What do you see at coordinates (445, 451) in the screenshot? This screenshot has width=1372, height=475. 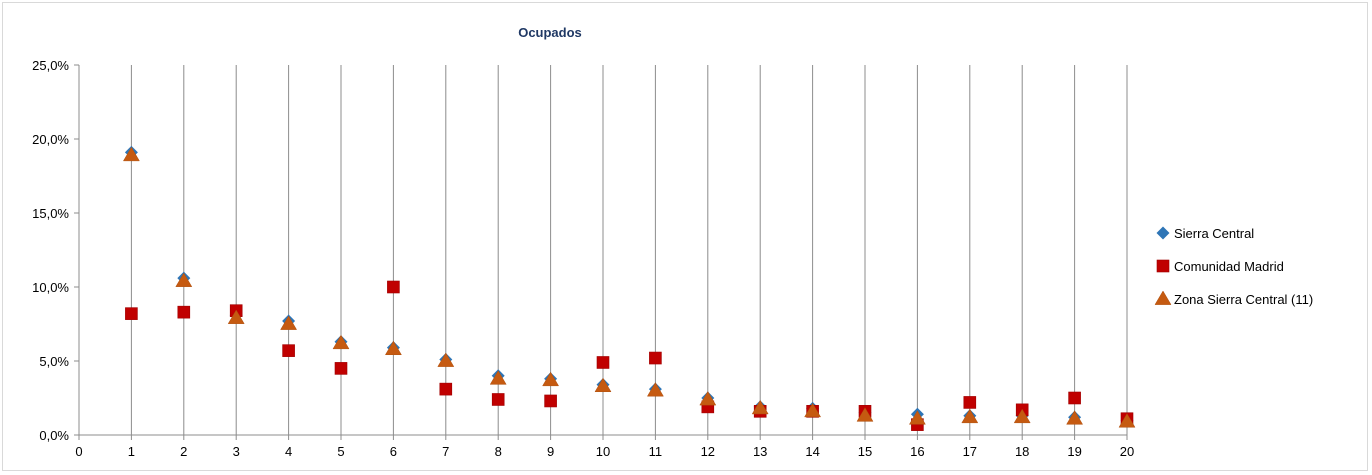 I see `x-tick-label-7: 7` at bounding box center [445, 451].